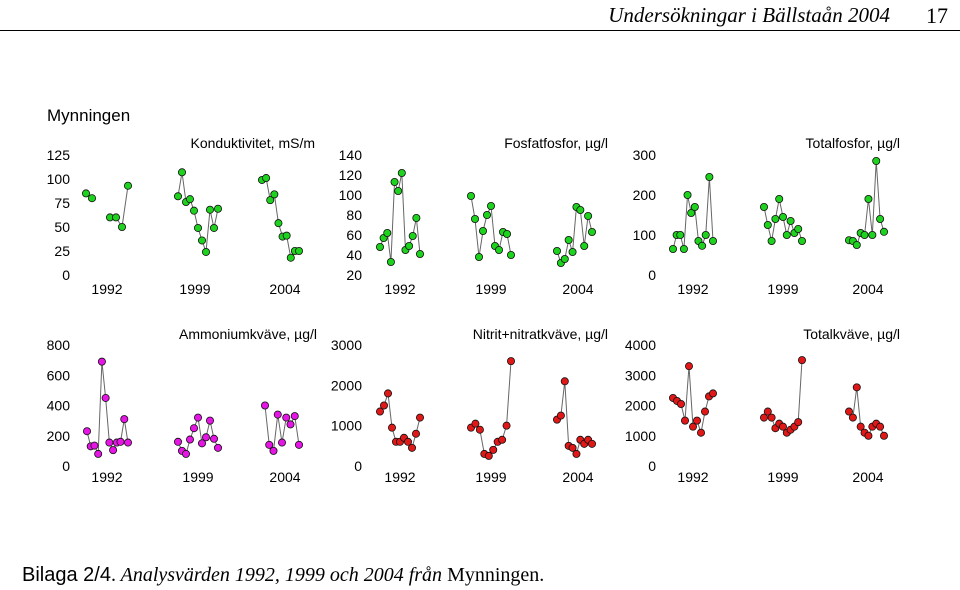  I want to click on y-tick-label: 300, so click(645, 155).